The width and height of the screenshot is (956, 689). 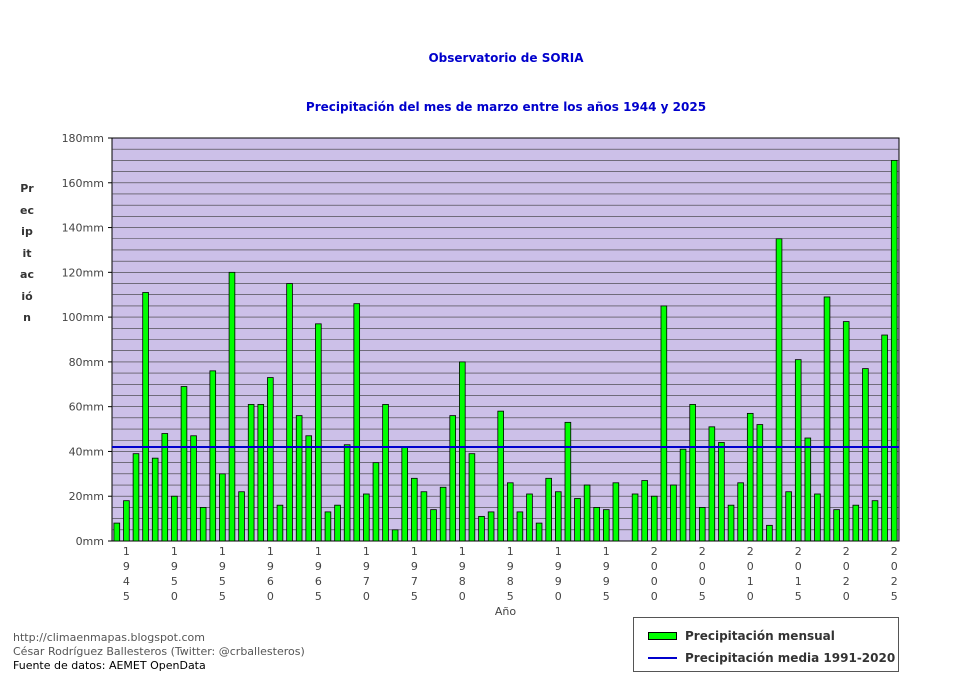 What do you see at coordinates (884, 438) in the screenshot?
I see `bar-2024` at bounding box center [884, 438].